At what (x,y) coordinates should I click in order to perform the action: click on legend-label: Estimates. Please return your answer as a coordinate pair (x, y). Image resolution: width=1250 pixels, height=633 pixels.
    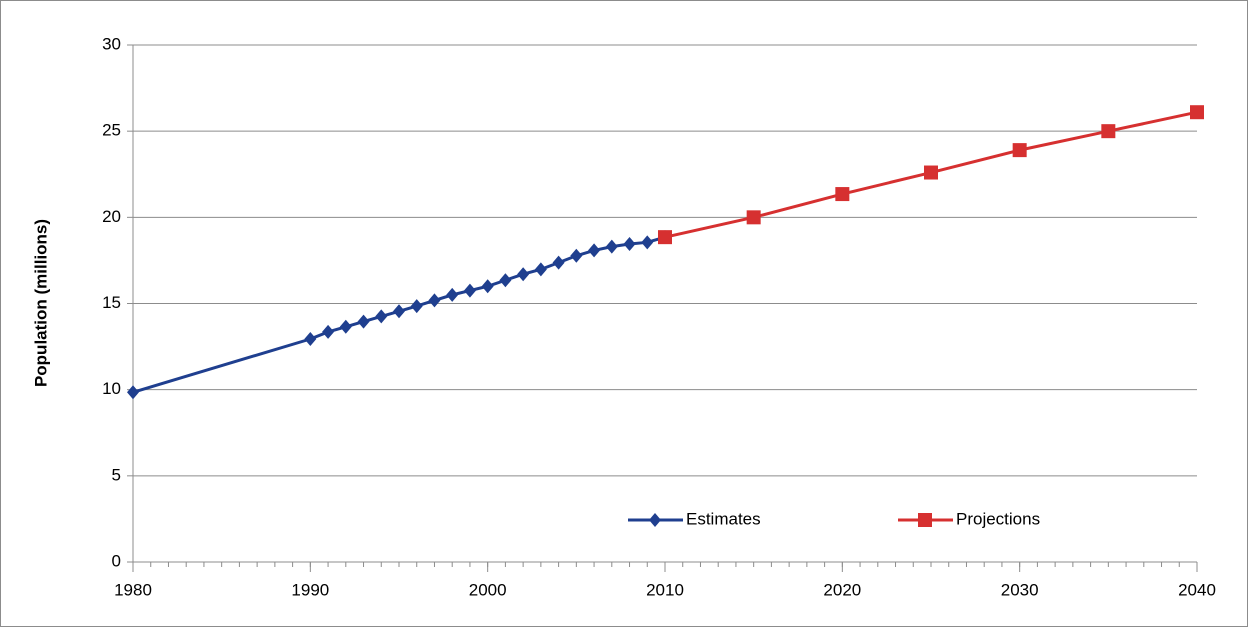
    Looking at the image, I should click on (723, 518).